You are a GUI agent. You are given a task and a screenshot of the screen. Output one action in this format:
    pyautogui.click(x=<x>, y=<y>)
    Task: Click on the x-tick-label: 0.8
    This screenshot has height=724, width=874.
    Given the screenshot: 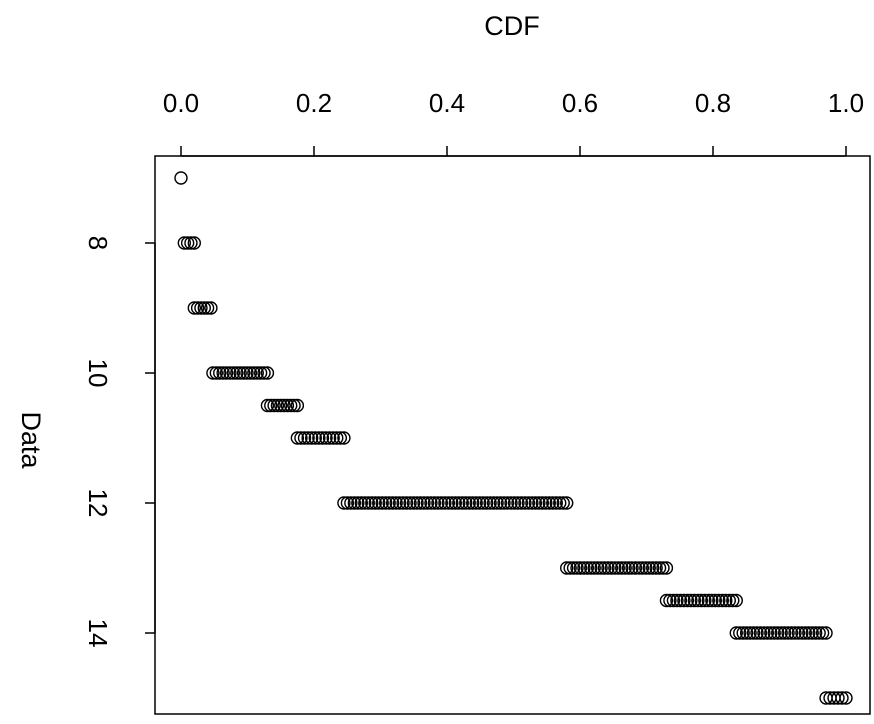 What is the action you would take?
    pyautogui.click(x=713, y=103)
    